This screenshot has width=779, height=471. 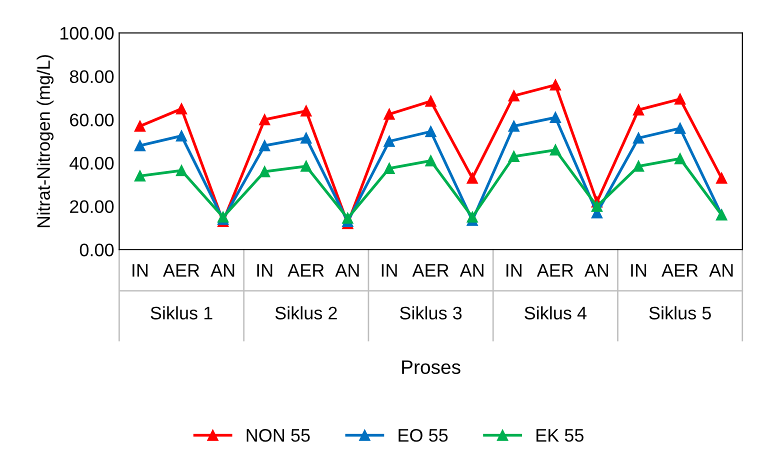 I want to click on text: Siklus 4, so click(x=555, y=313).